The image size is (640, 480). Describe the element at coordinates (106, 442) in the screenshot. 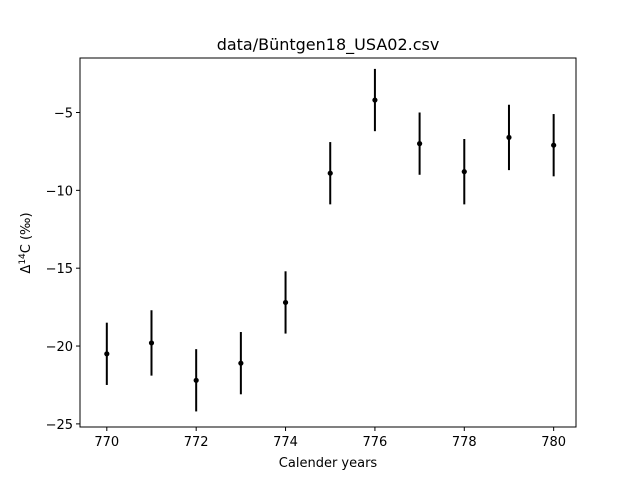

I see `x-tick-label: 770` at that location.